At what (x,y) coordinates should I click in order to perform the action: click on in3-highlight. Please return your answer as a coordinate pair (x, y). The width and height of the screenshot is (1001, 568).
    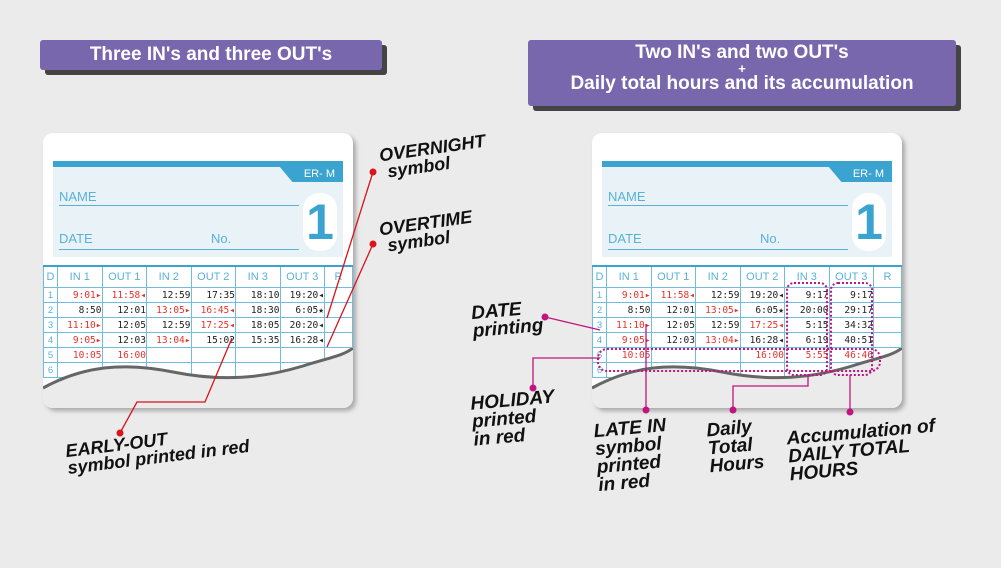
    Looking at the image, I should click on (807, 329).